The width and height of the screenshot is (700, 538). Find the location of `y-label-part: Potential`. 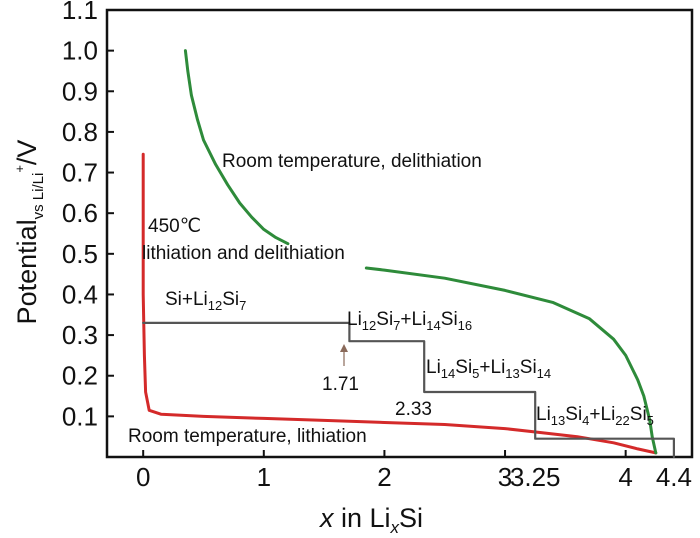

y-label-part: Potential is located at coordinates (27, 271).